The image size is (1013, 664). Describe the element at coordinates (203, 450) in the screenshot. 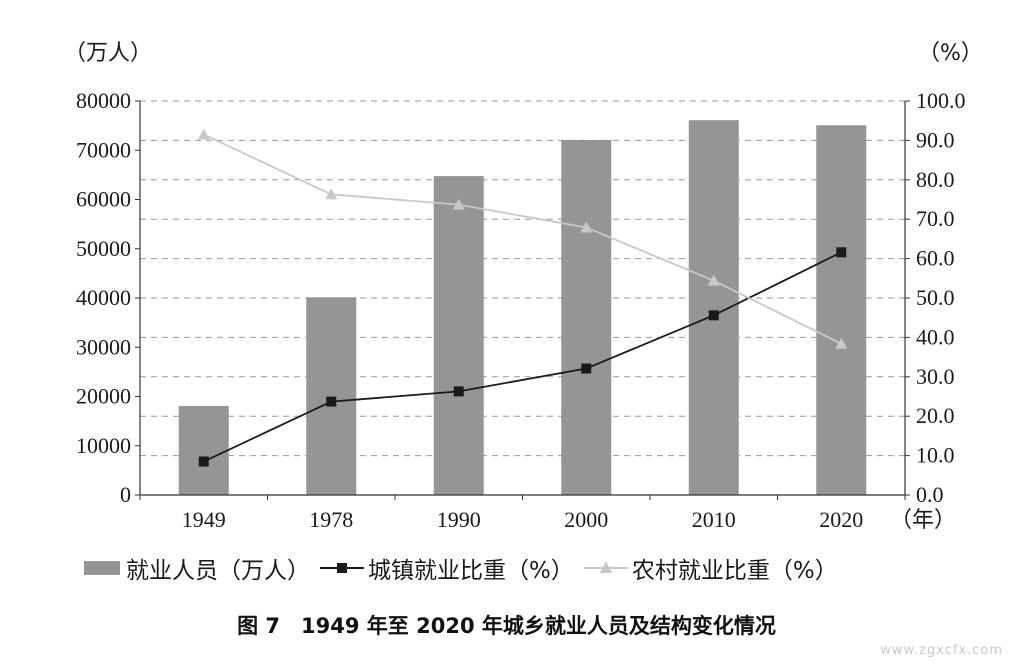

I see `bar-1949` at that location.